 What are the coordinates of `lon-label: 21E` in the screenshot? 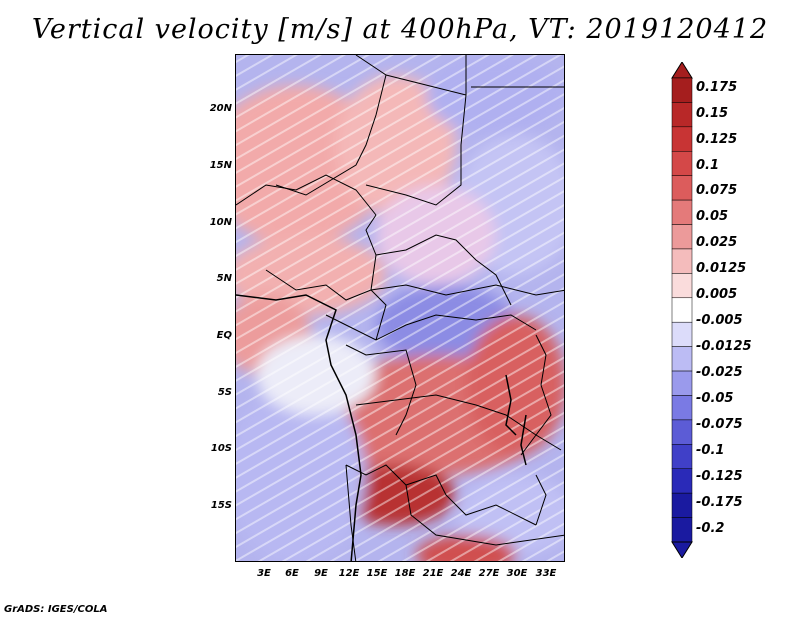 It's located at (433, 573).